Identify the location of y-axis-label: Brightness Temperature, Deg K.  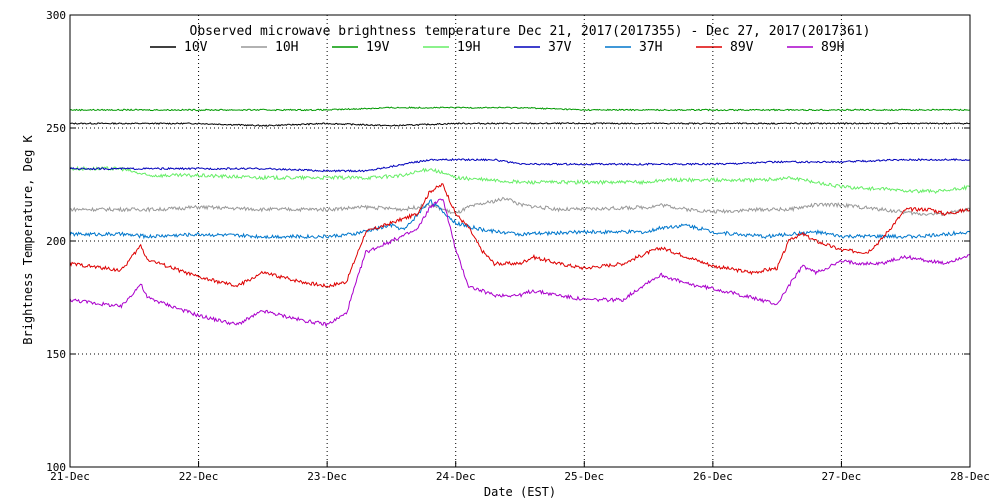
(28, 239).